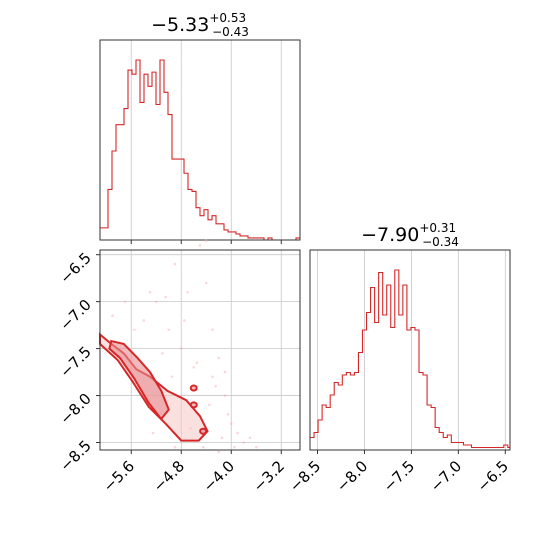 The width and height of the screenshot is (550, 550). What do you see at coordinates (75, 268) in the screenshot?
I see `joint-ytick-label-4: −6.5` at bounding box center [75, 268].